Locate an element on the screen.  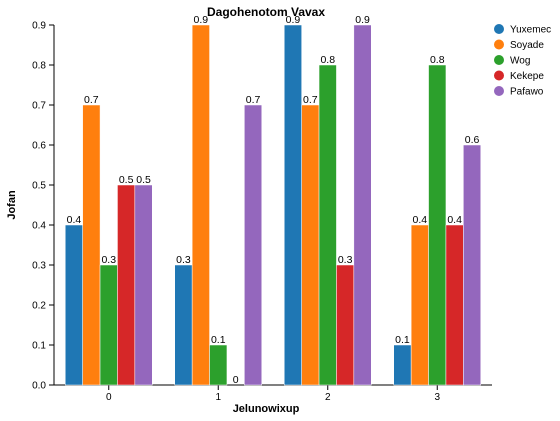
y-tick-label: 0.2 is located at coordinates (39, 306).